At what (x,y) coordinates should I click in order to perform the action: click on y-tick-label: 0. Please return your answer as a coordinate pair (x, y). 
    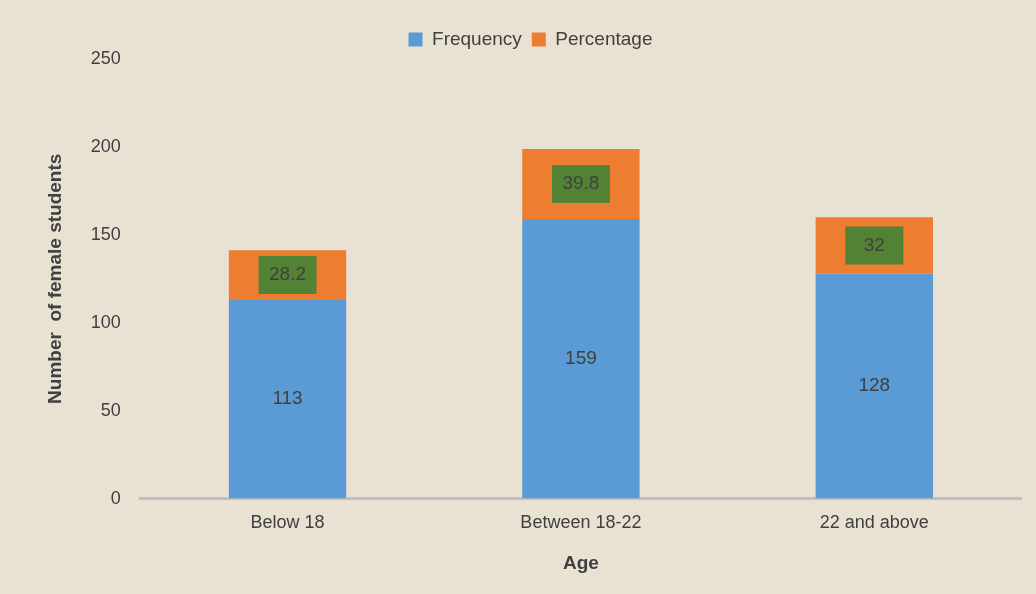
    Looking at the image, I should click on (115, 497).